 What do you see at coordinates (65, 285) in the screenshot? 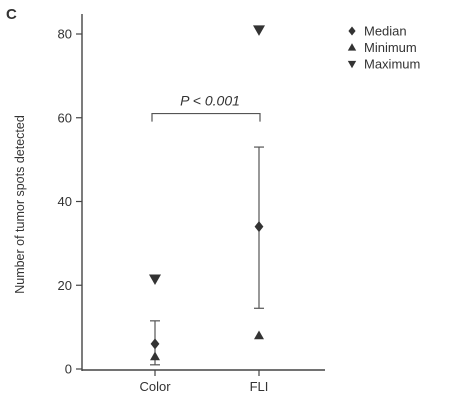
I see `y-tick-label-20: 20` at bounding box center [65, 285].